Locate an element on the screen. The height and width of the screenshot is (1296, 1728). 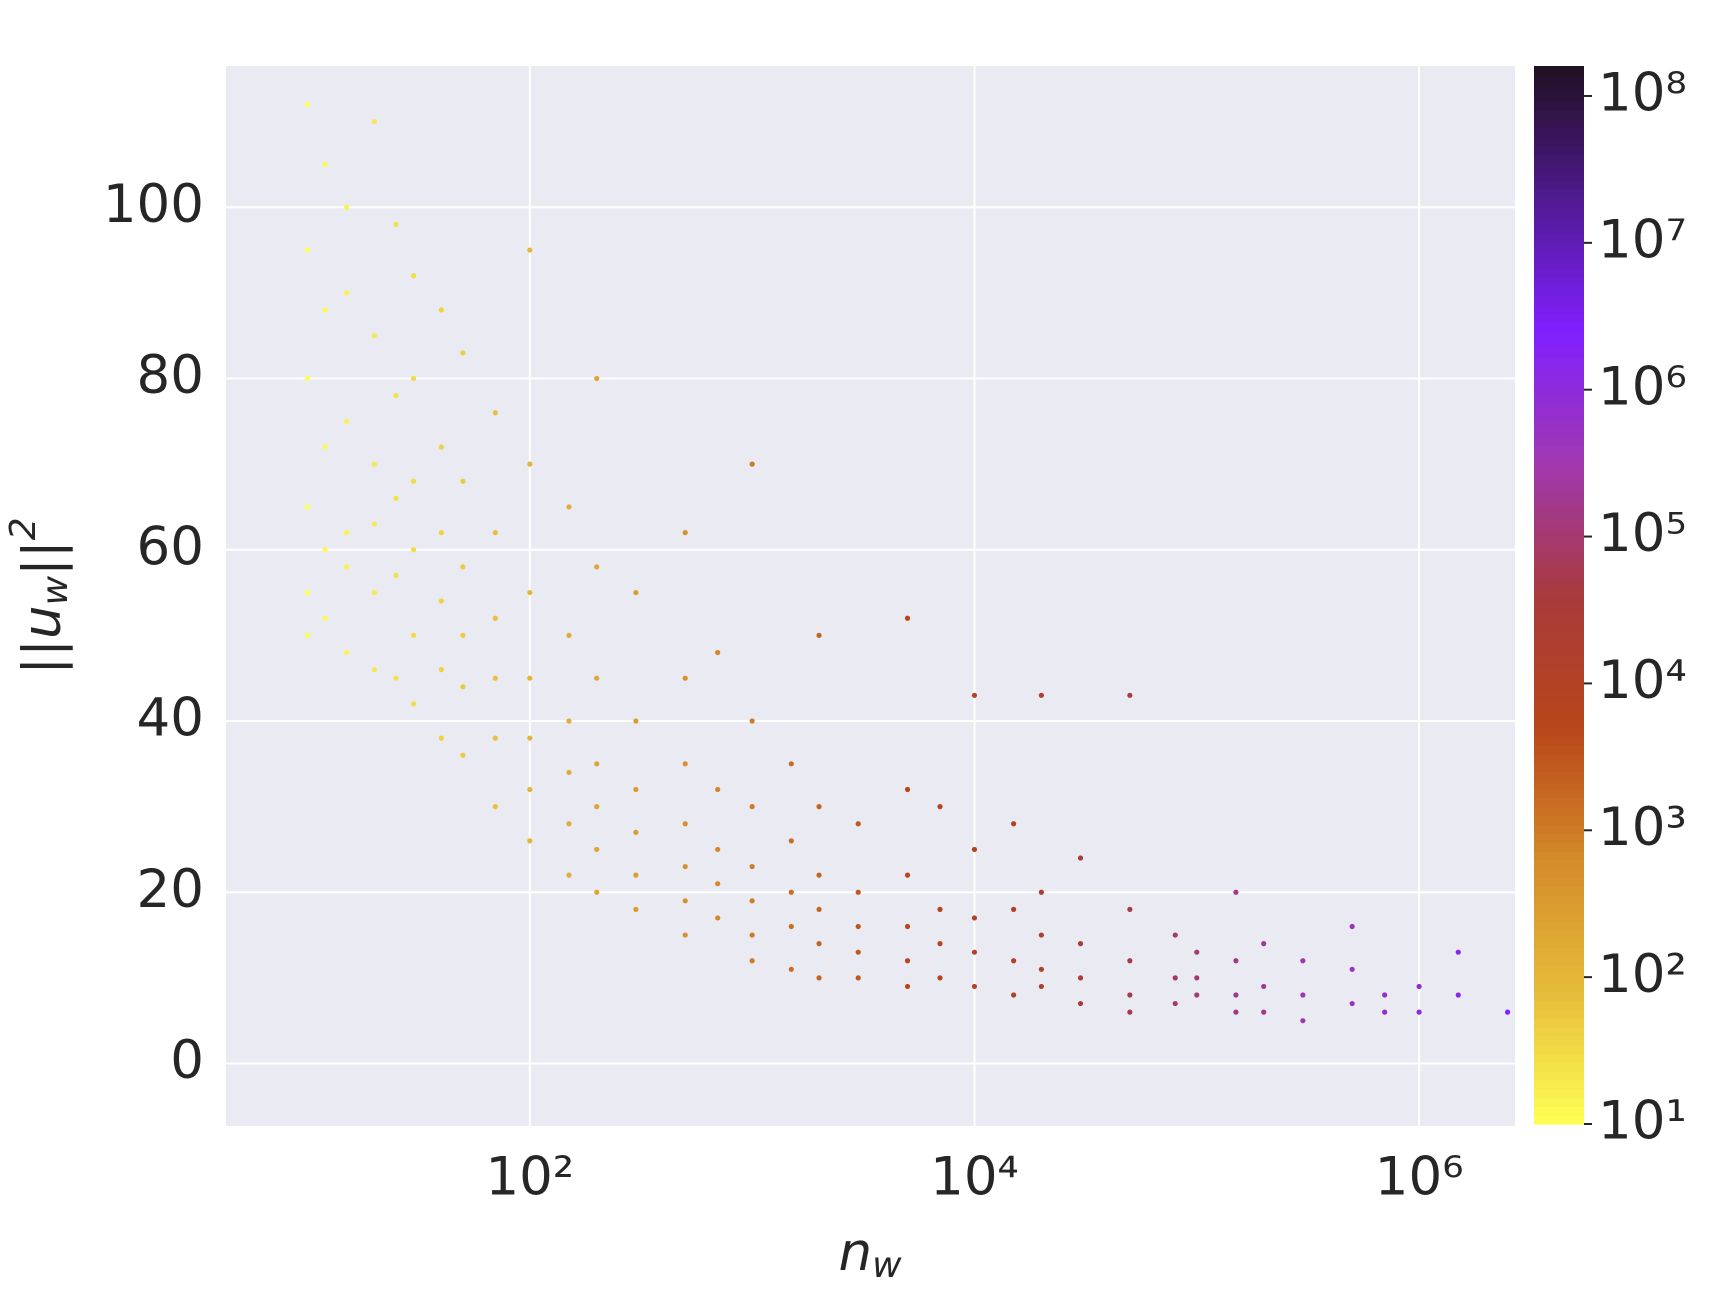
y-axis-label: ||uw​||2​ is located at coordinates (39, 595).